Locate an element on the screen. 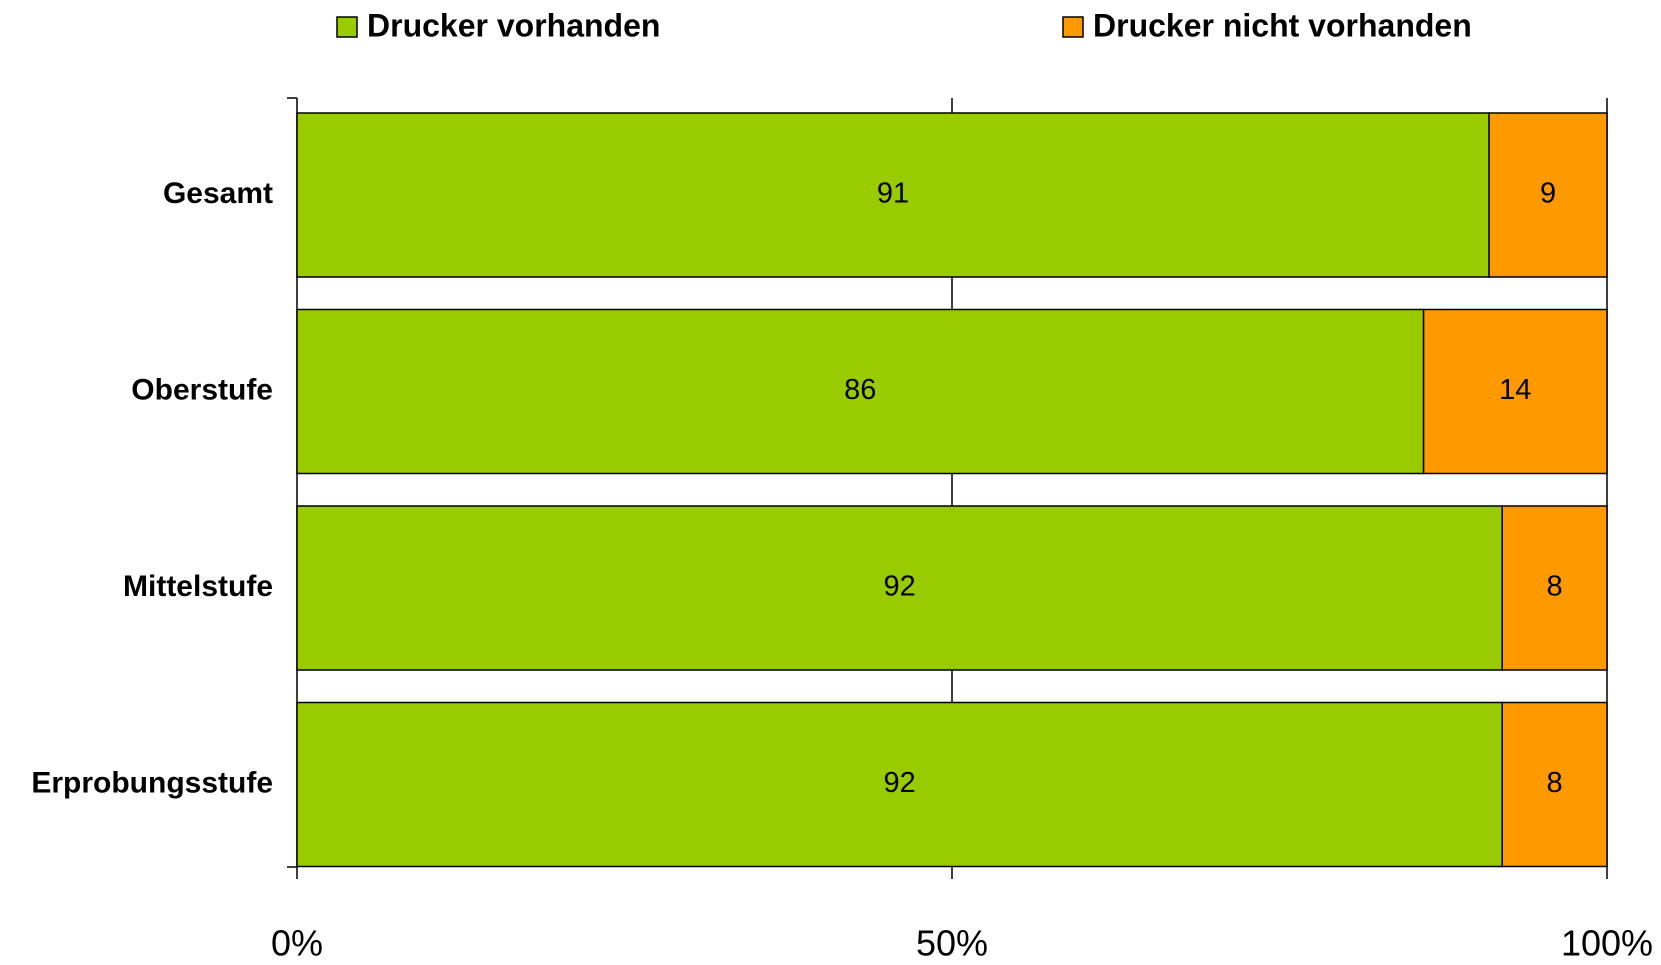  value-label: 14 is located at coordinates (1515, 390).